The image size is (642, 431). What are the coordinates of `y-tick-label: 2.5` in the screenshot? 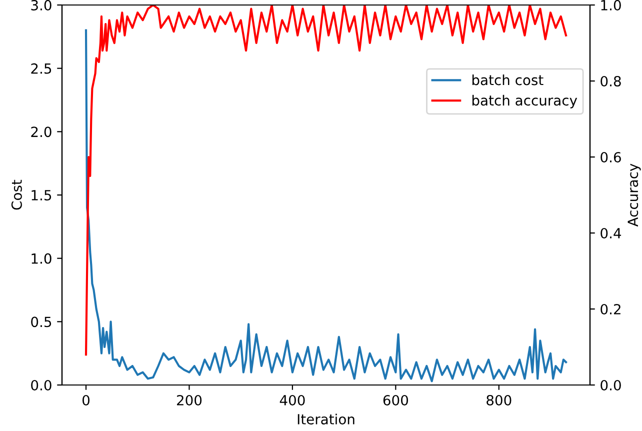 It's located at (41, 68).